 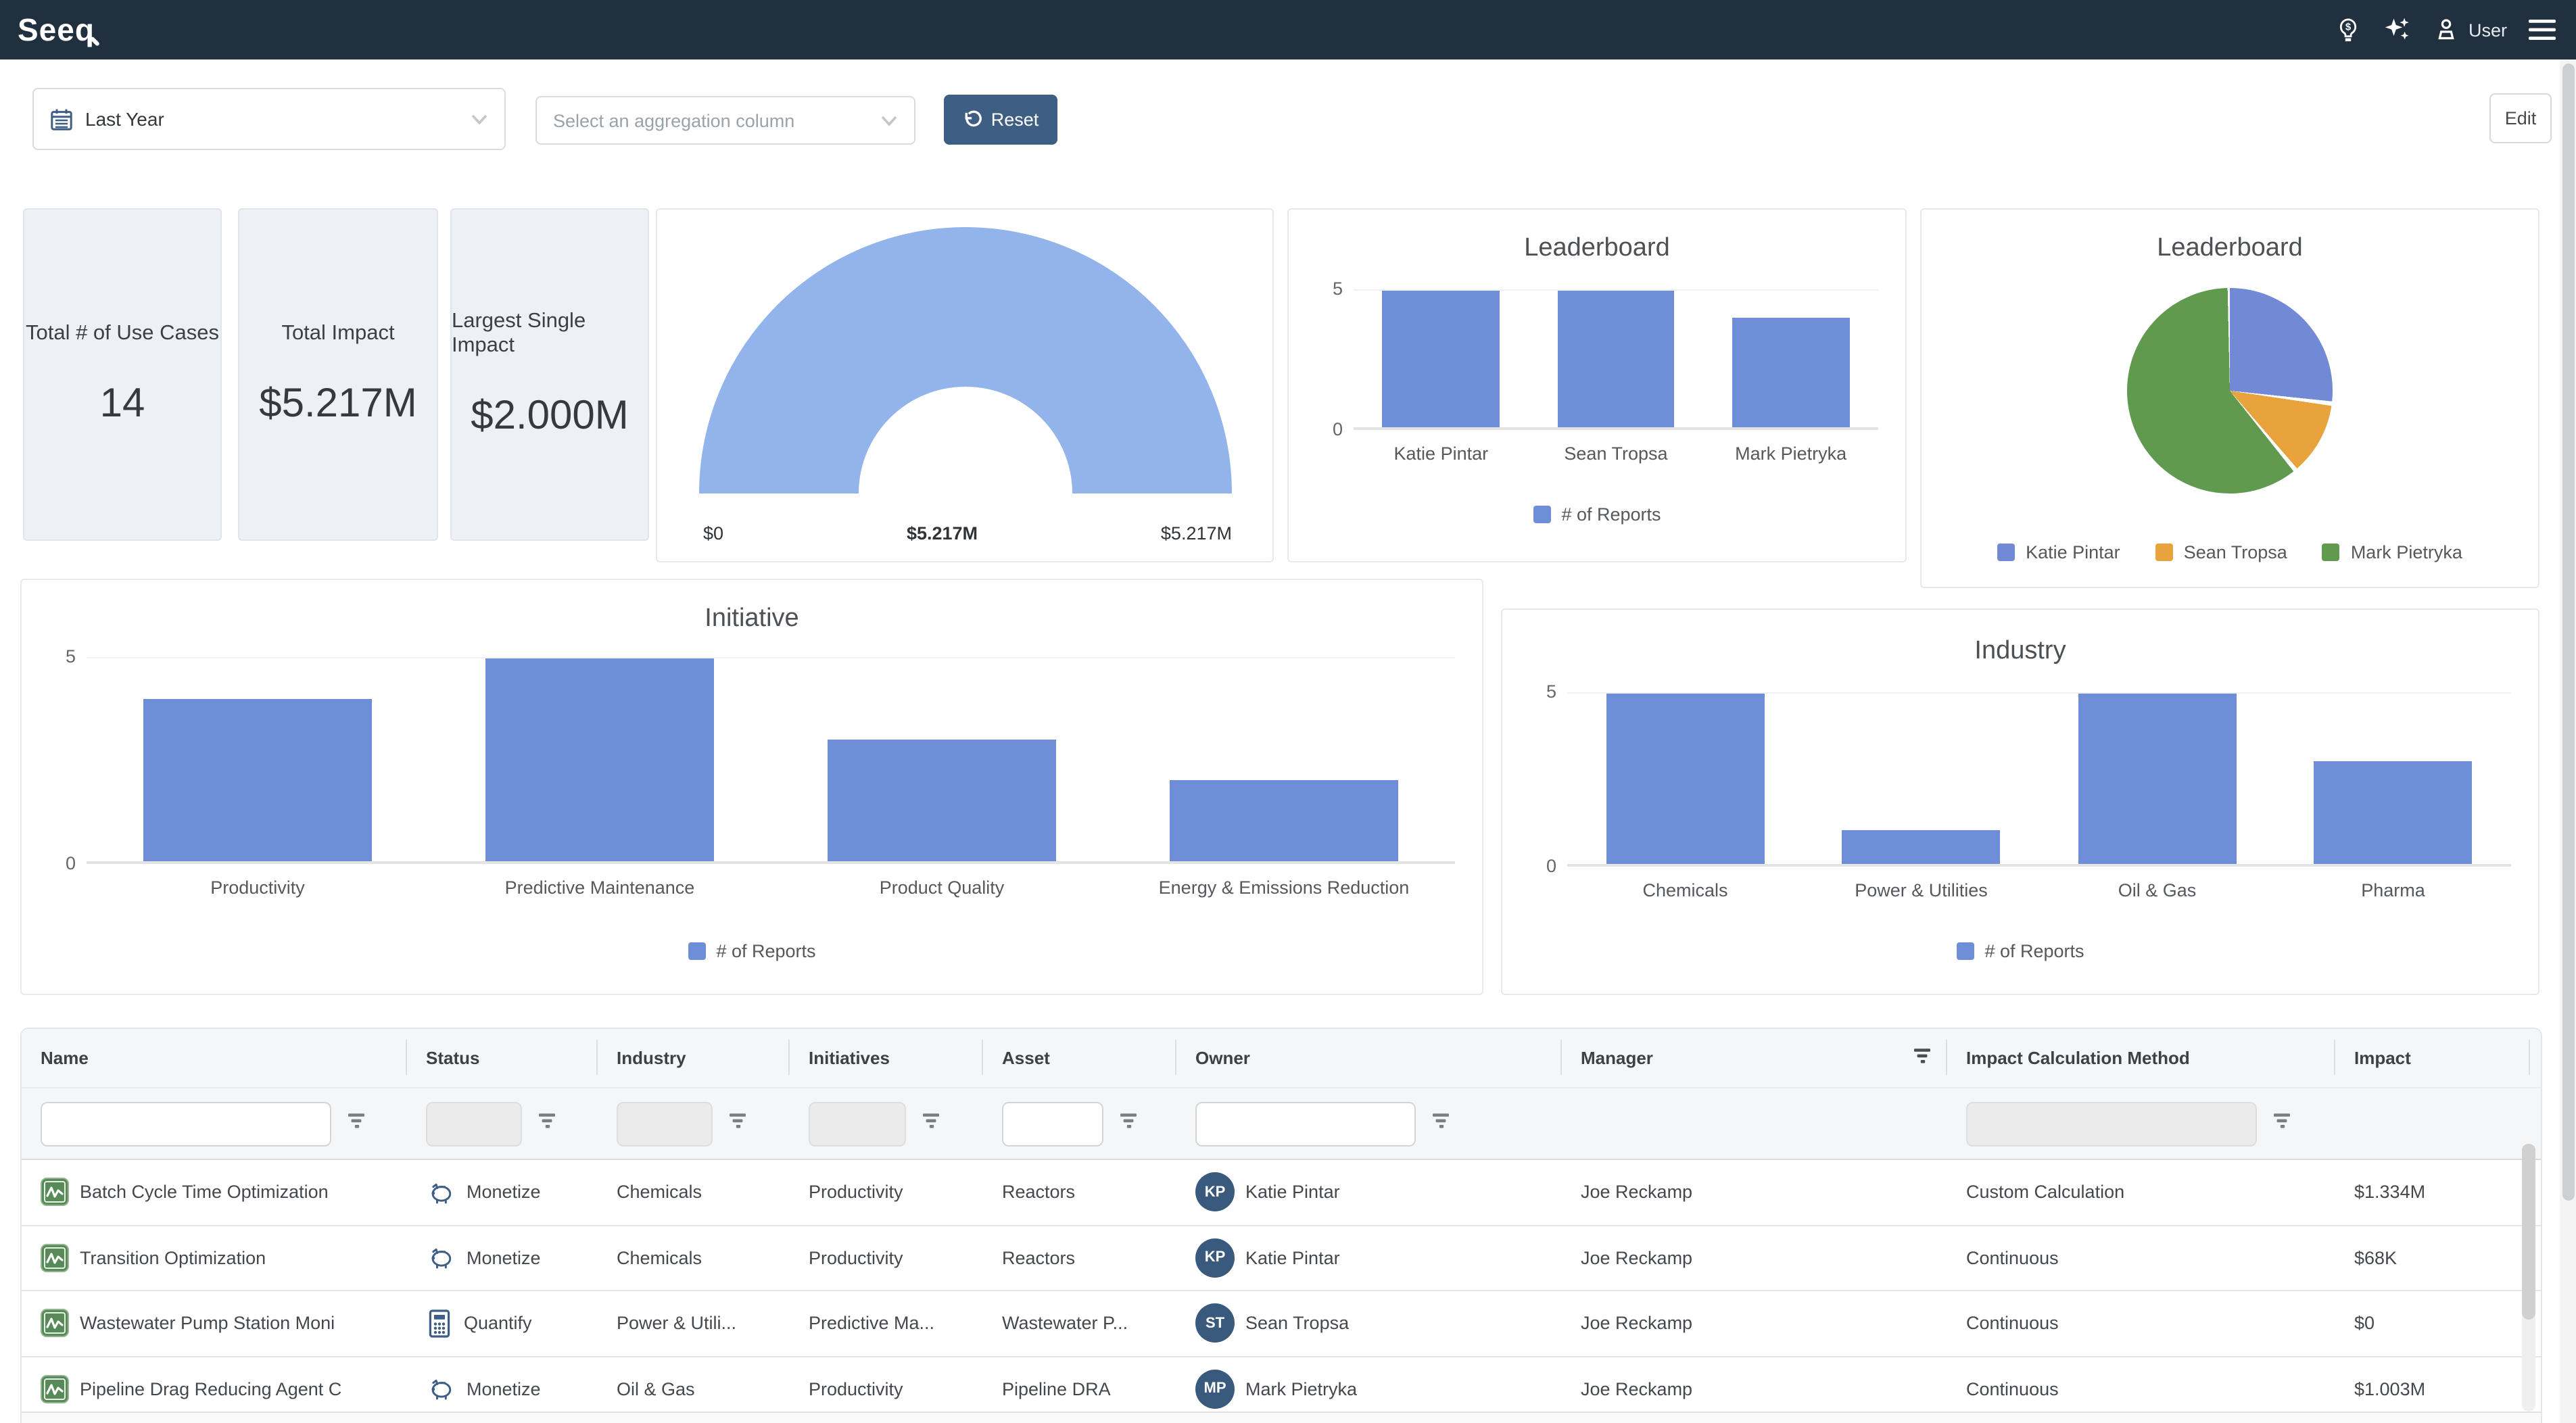 I want to click on cell-industry: Chemicals, so click(x=694, y=1258).